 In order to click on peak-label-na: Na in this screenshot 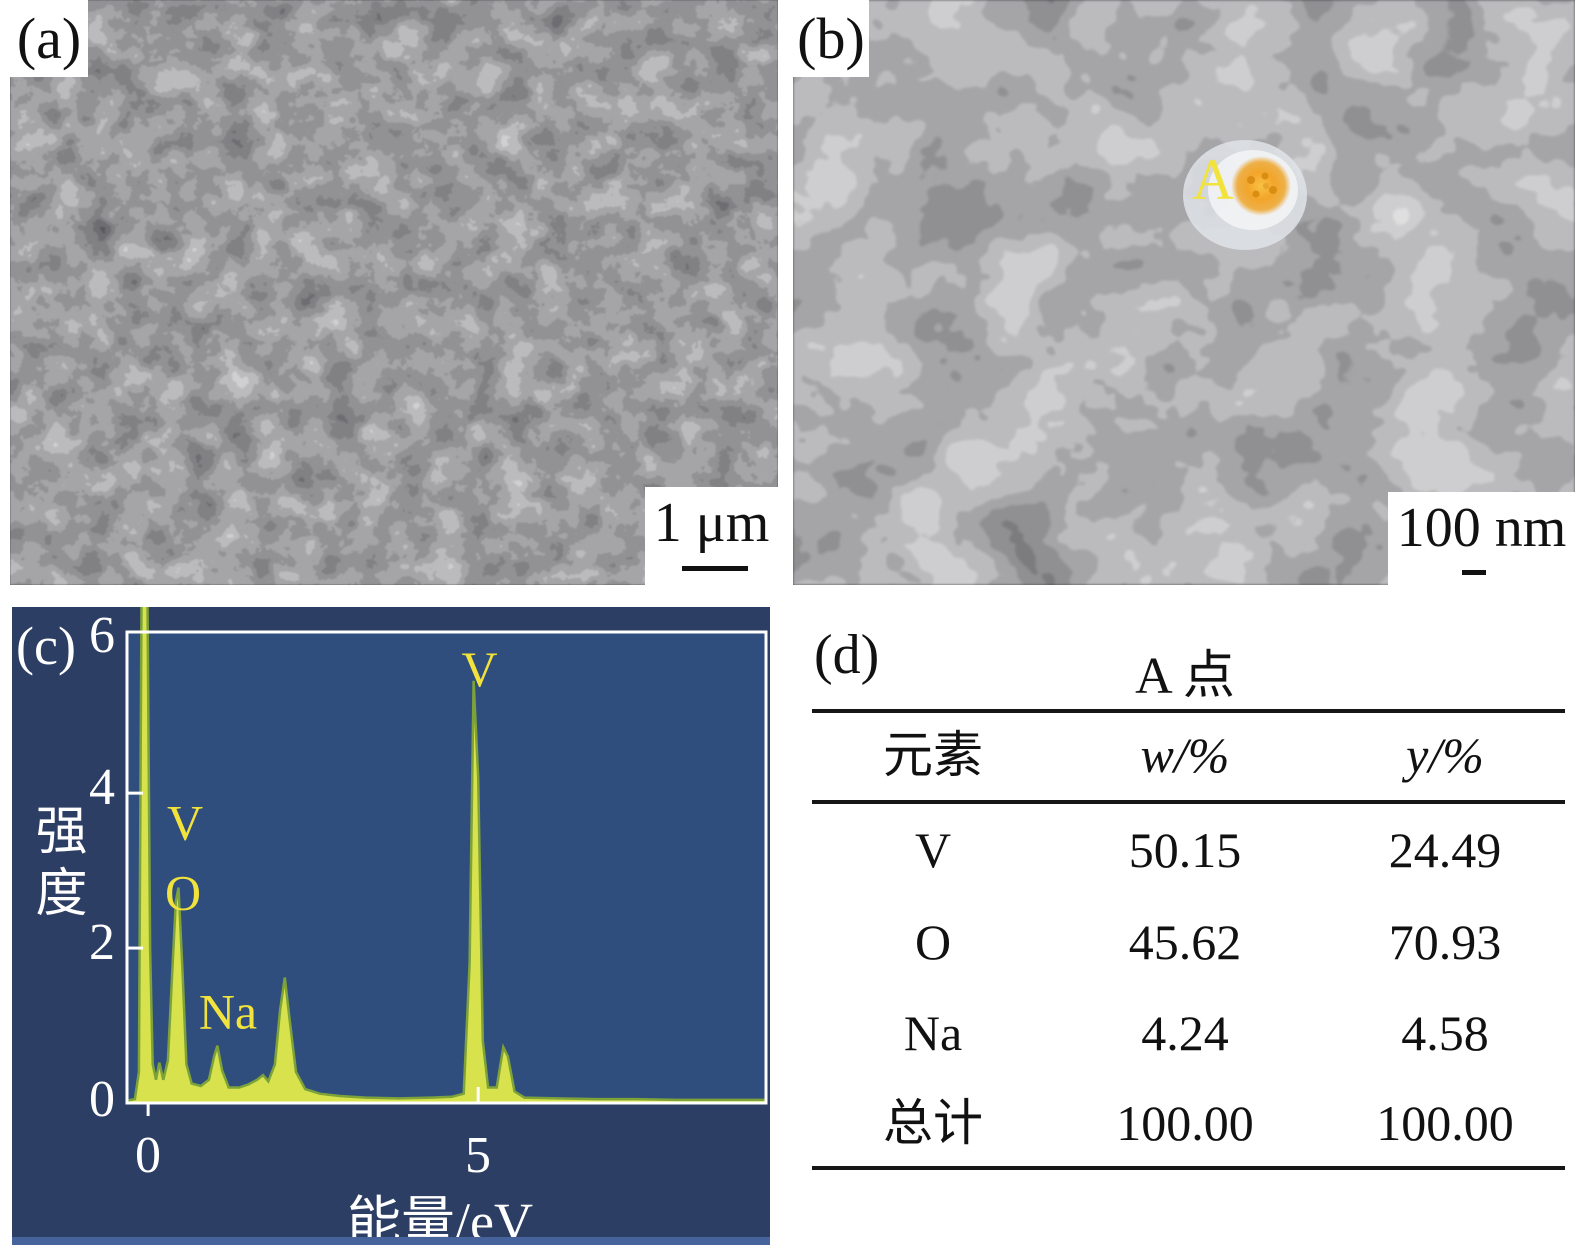, I will do `click(228, 1012)`.